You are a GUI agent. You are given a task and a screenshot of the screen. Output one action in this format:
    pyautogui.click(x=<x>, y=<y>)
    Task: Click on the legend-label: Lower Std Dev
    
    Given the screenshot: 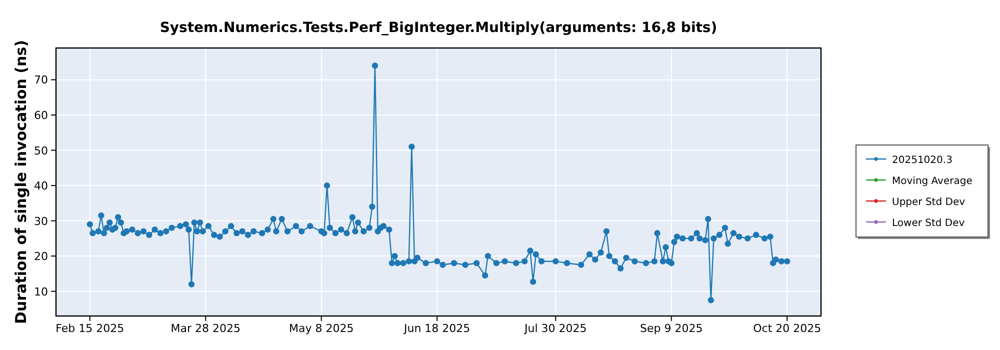 What is the action you would take?
    pyautogui.click(x=928, y=223)
    